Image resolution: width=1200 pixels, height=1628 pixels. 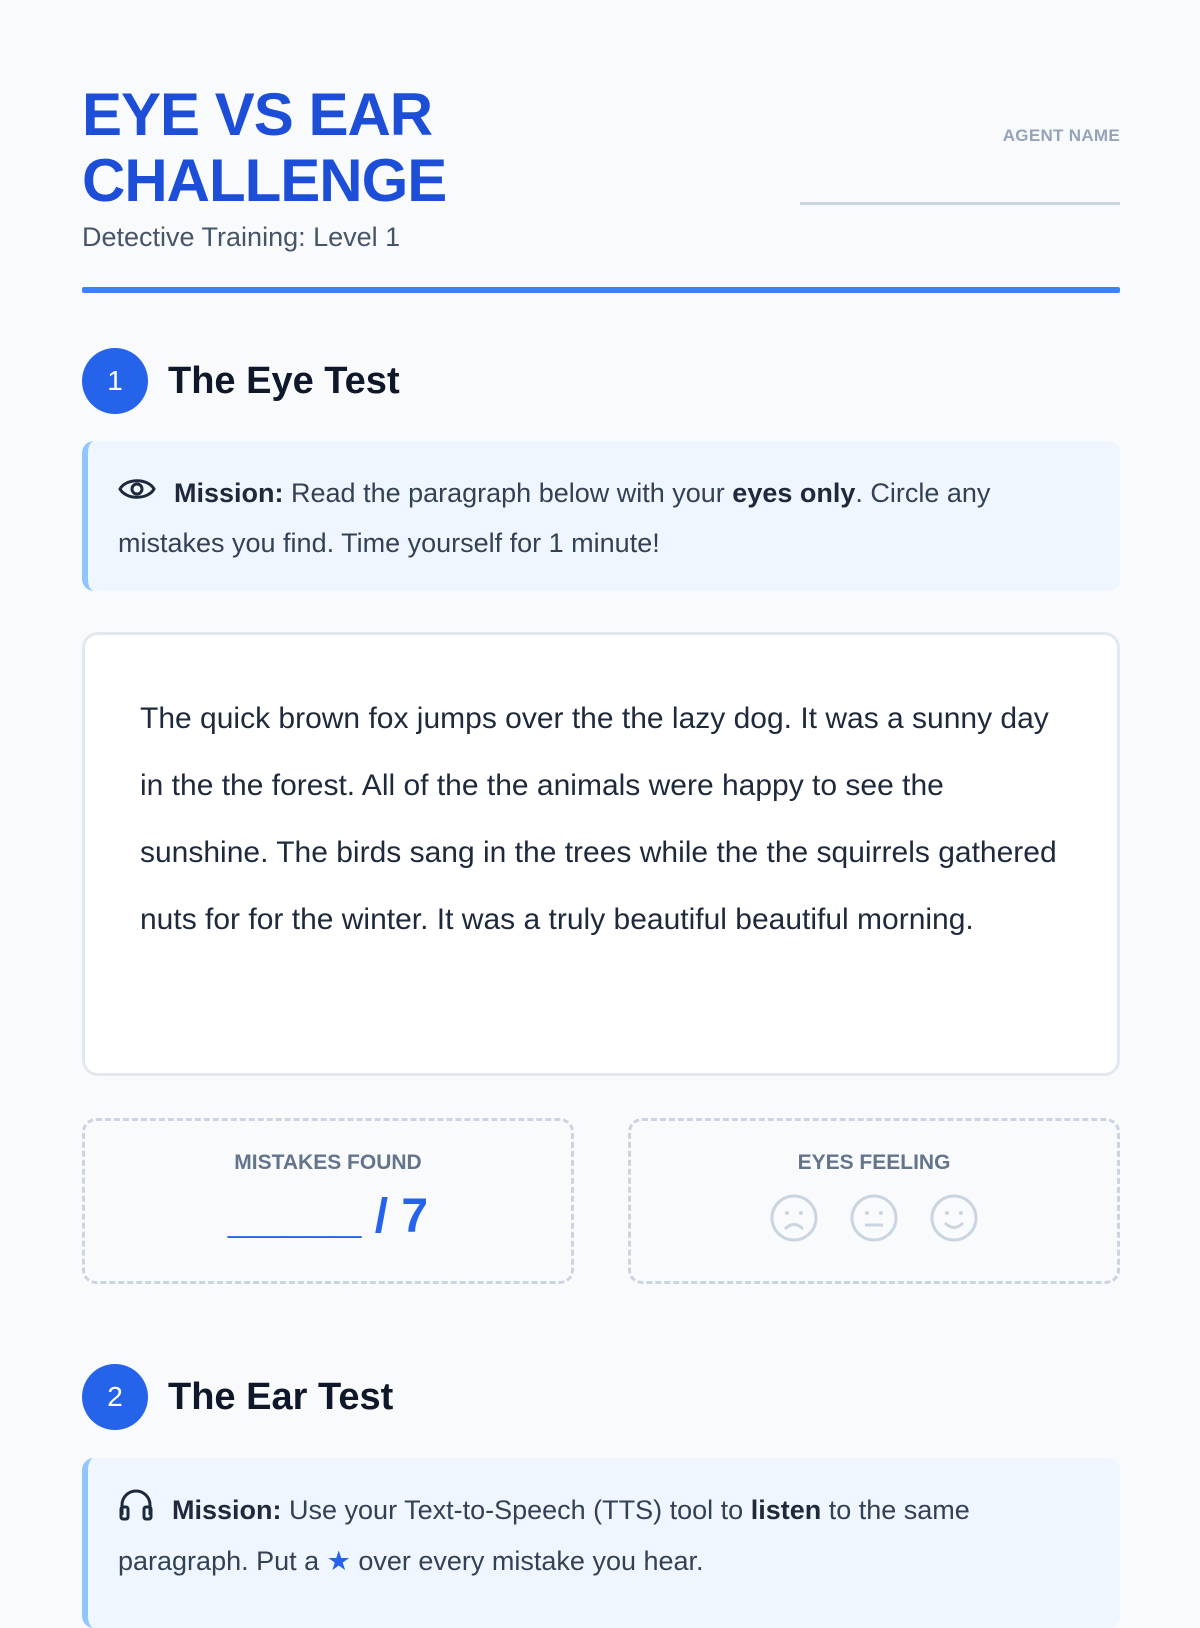 What do you see at coordinates (601, 290) in the screenshot?
I see `header-divider` at bounding box center [601, 290].